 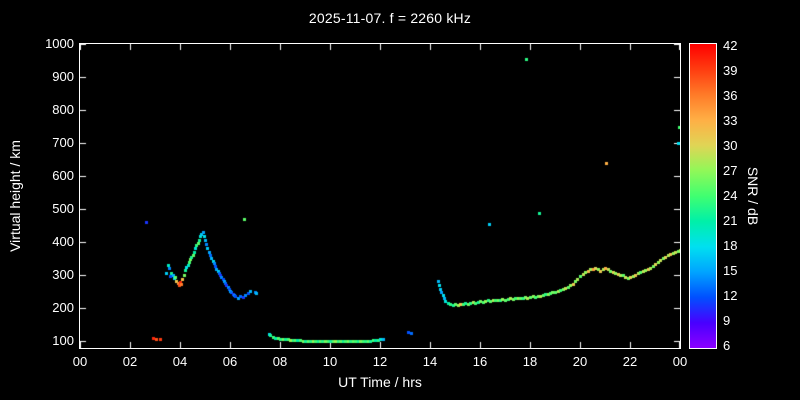 What do you see at coordinates (59, 43) in the screenshot?
I see `y-tick-label: 1000` at bounding box center [59, 43].